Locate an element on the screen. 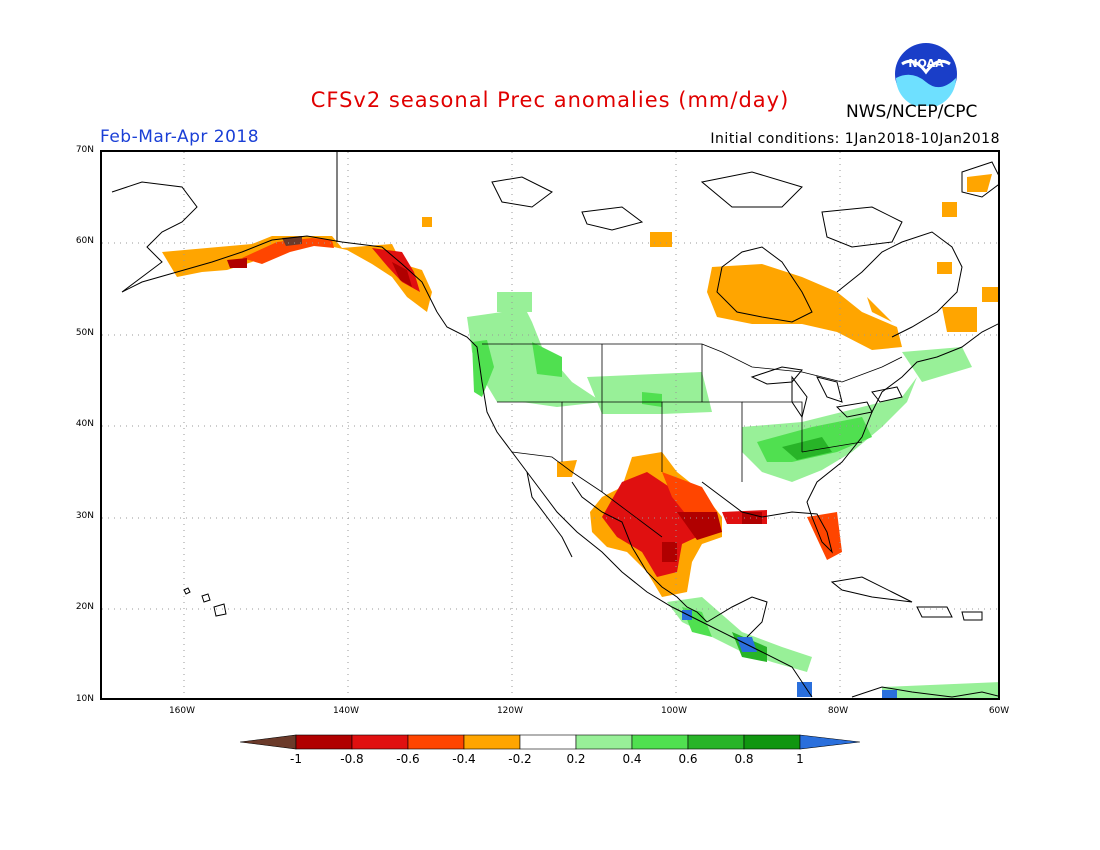  noaa-logo: NOAA is located at coordinates (926, 75).